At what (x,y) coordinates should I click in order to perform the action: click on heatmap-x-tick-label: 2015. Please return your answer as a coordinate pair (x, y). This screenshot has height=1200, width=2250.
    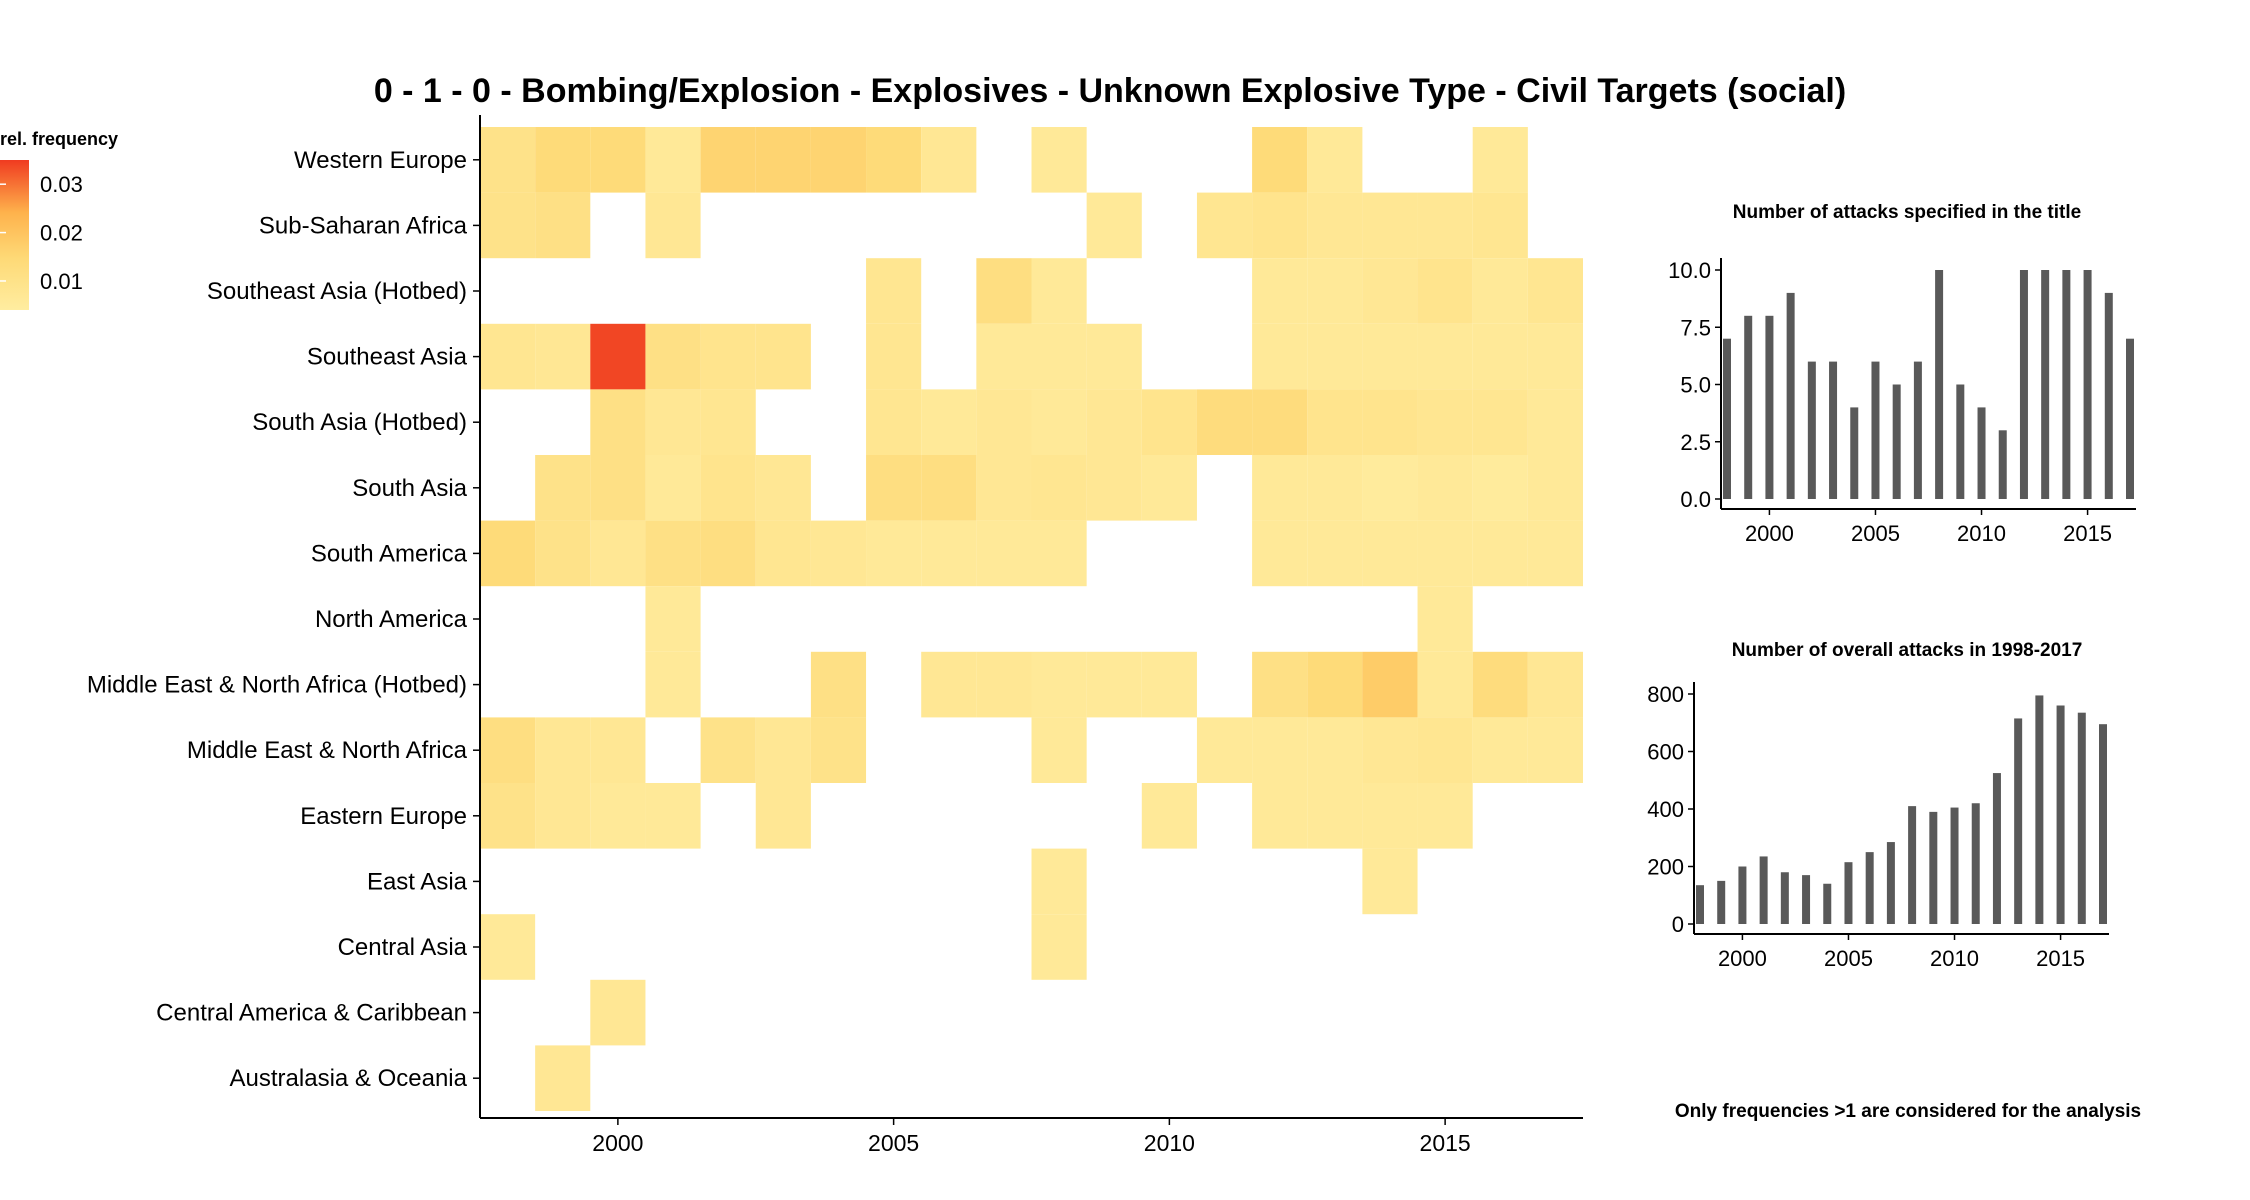
    Looking at the image, I should click on (1445, 1143).